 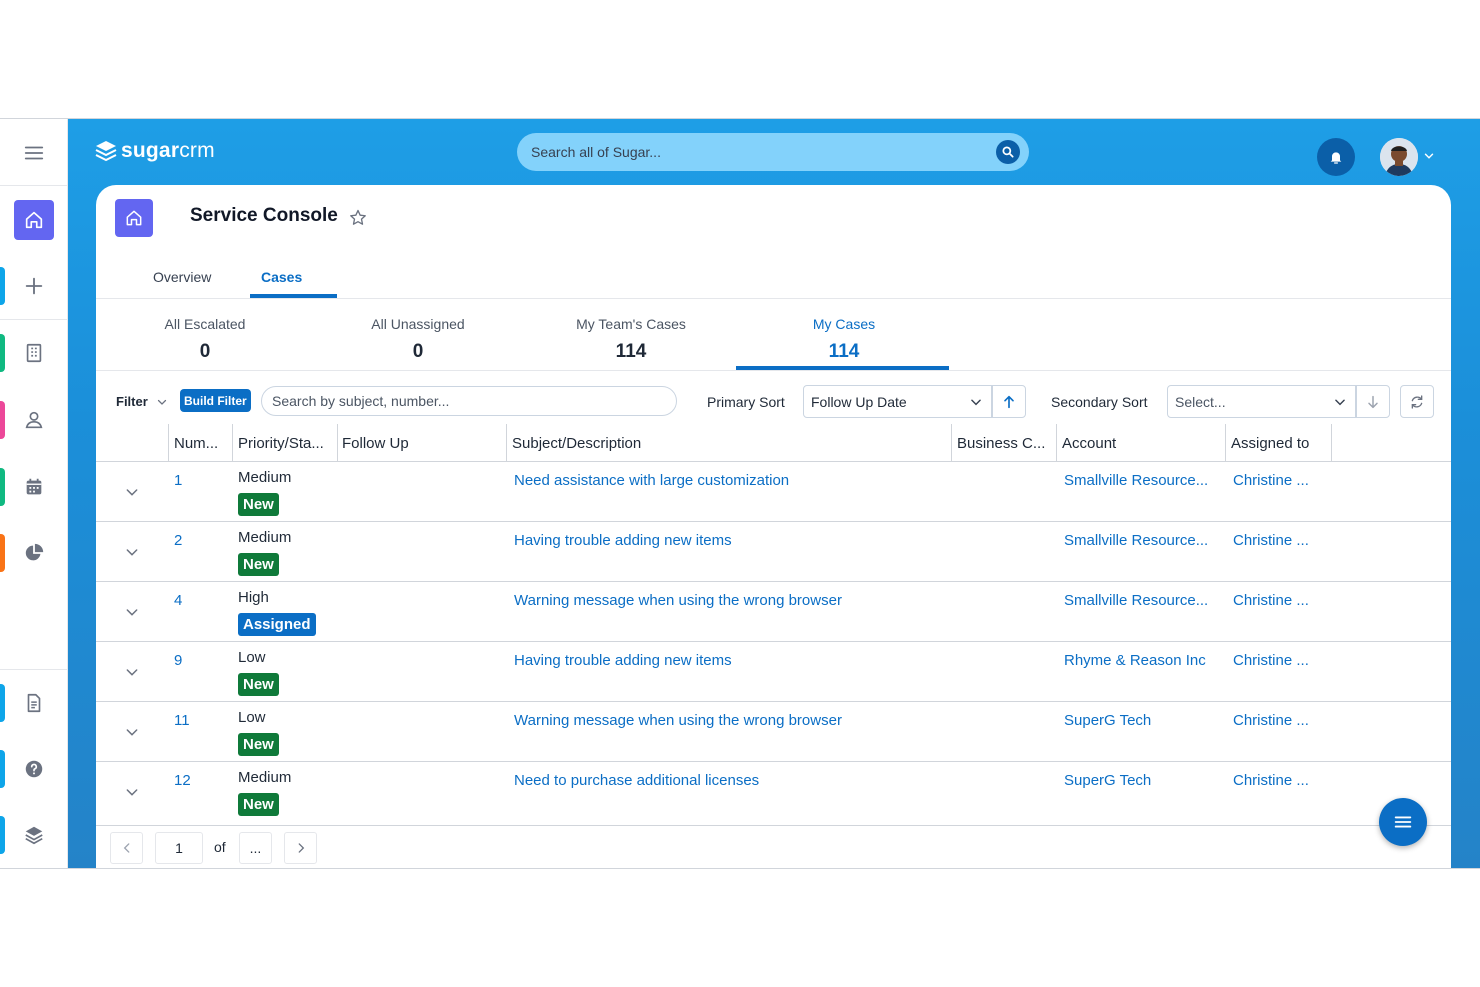 I want to click on person-icon, so click(x=34, y=420).